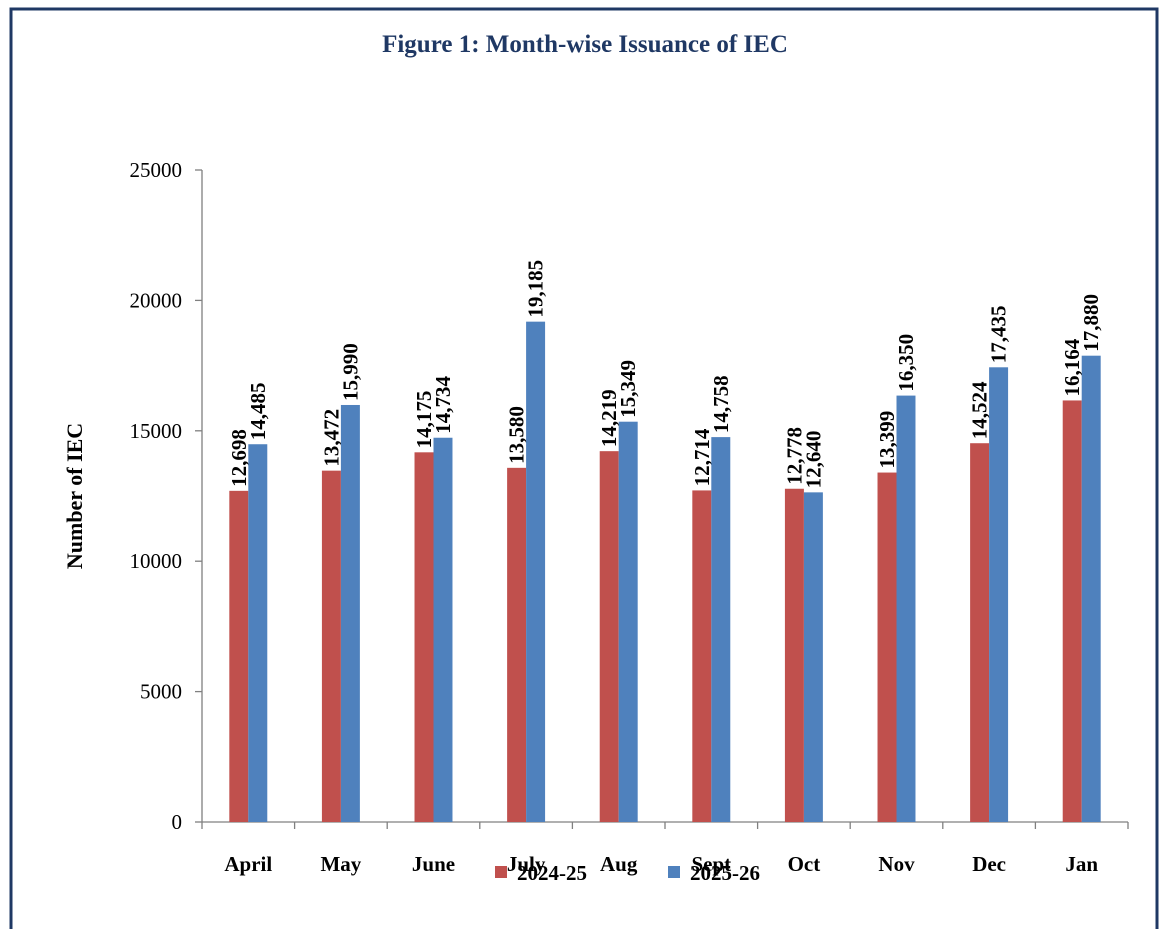 The image size is (1160, 929). Describe the element at coordinates (896, 864) in the screenshot. I see `x-tick-label: Nov` at that location.